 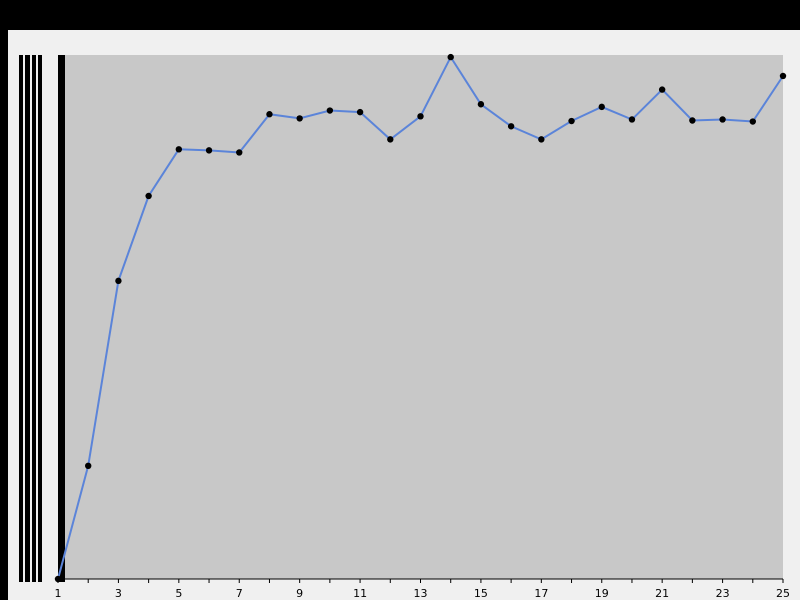 I want to click on x-tick-label: 17, so click(x=541, y=593).